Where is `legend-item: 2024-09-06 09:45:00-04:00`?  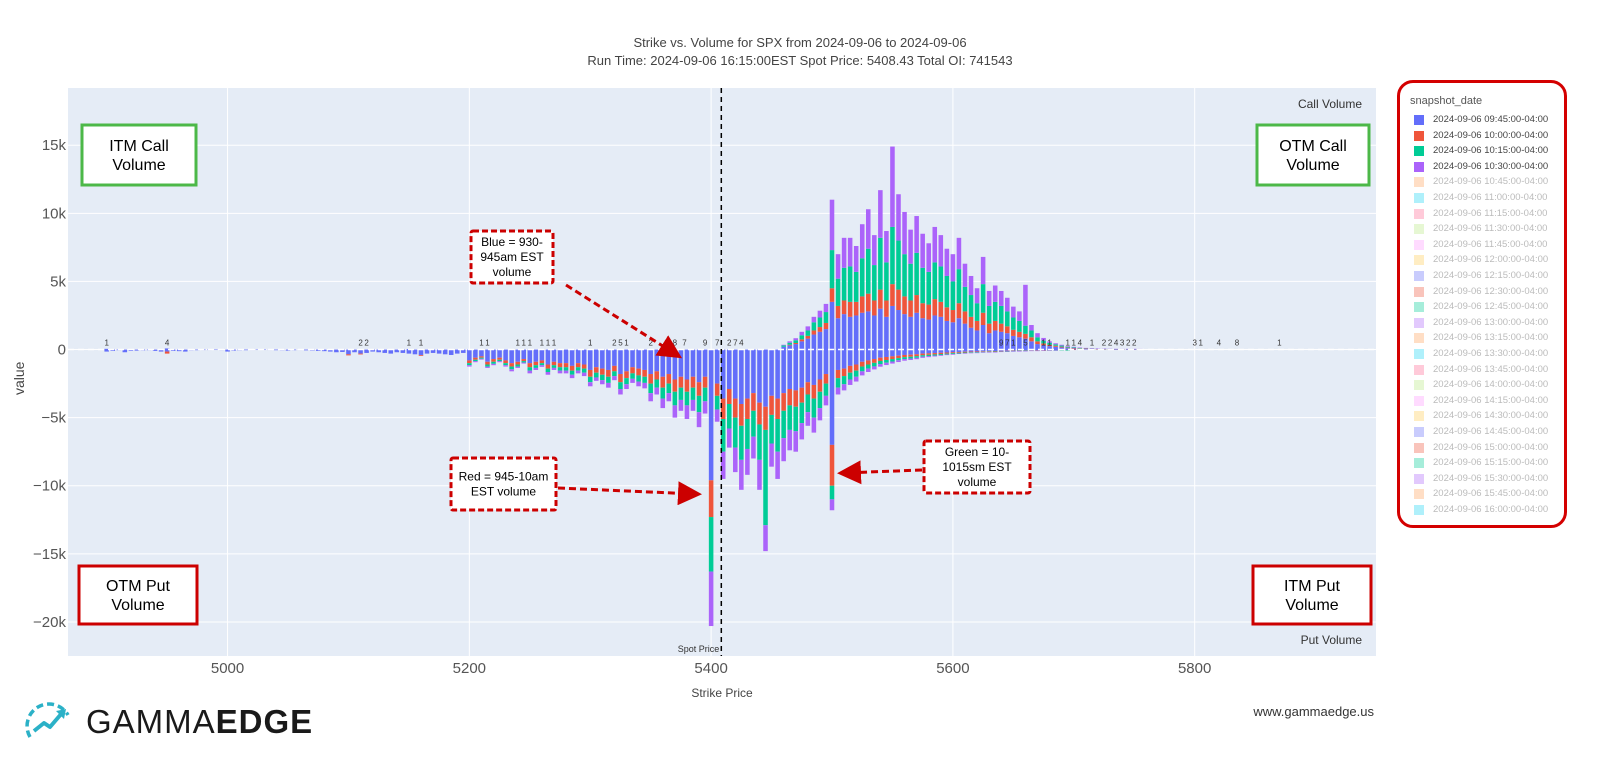
legend-item: 2024-09-06 09:45:00-04:00 is located at coordinates (1481, 120).